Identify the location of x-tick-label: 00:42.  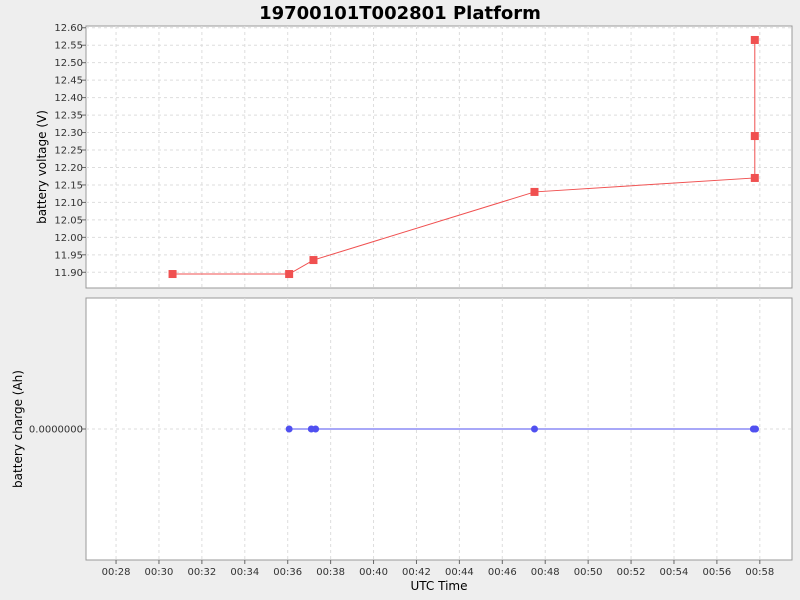
(416, 572).